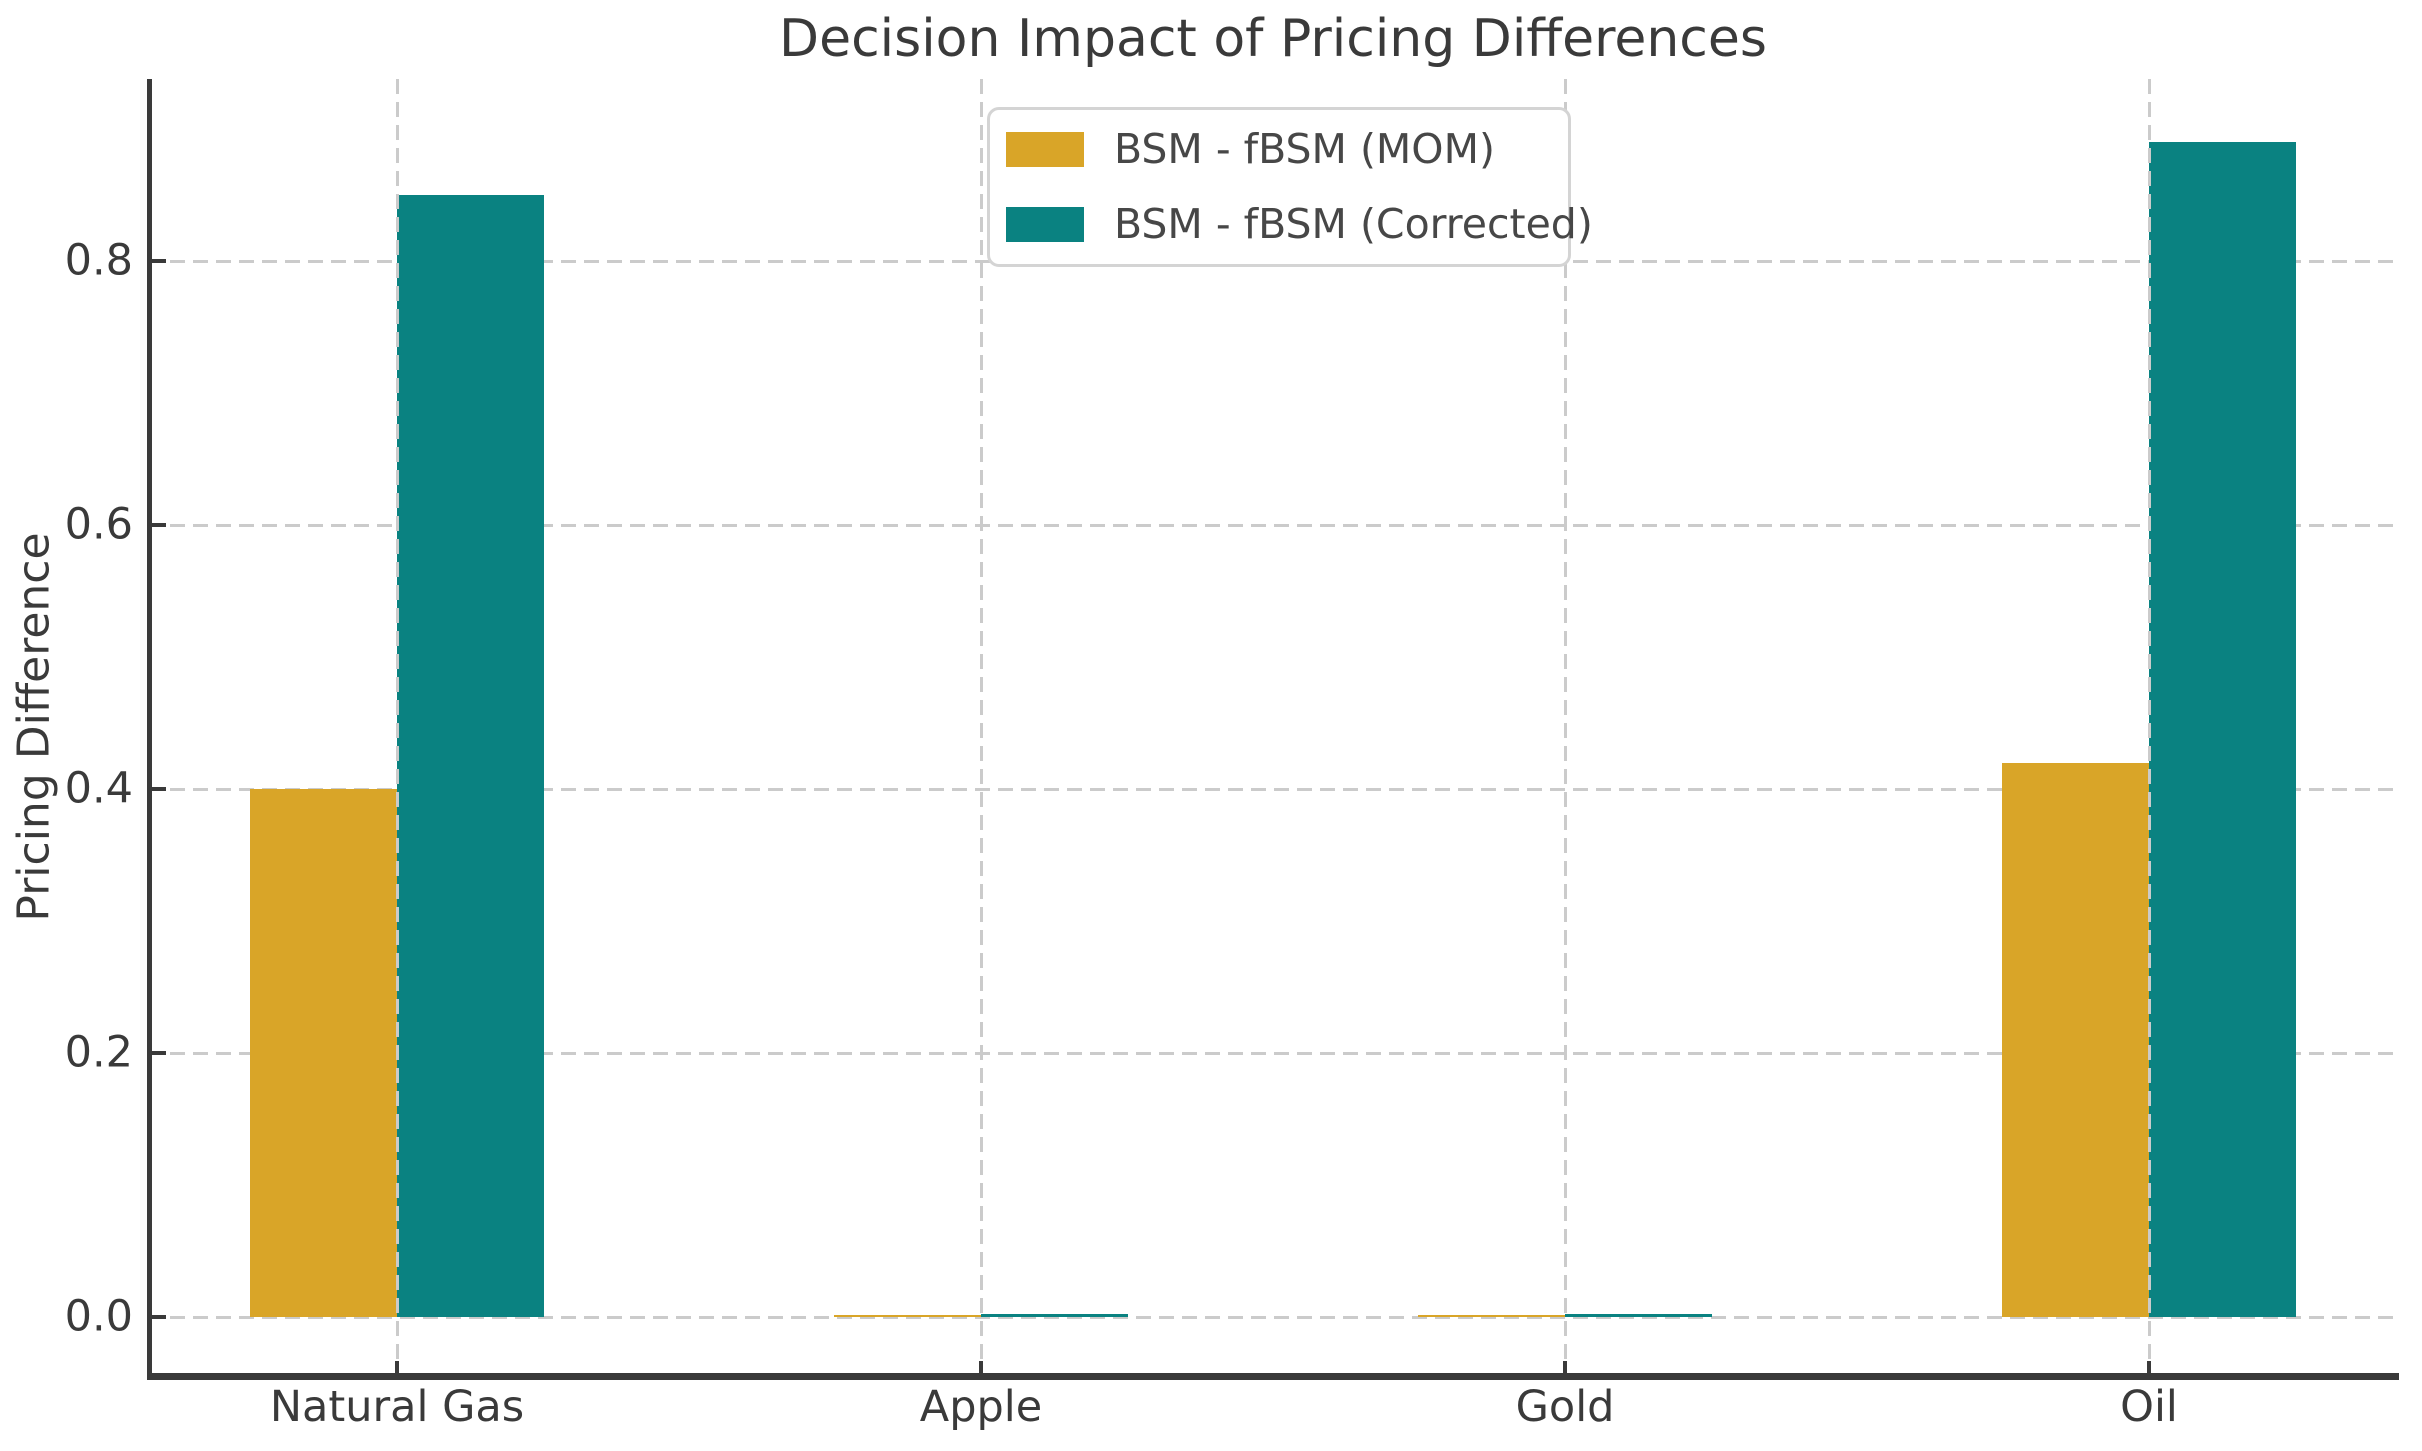  I want to click on bar-natural-gas-corrected, so click(470, 755).